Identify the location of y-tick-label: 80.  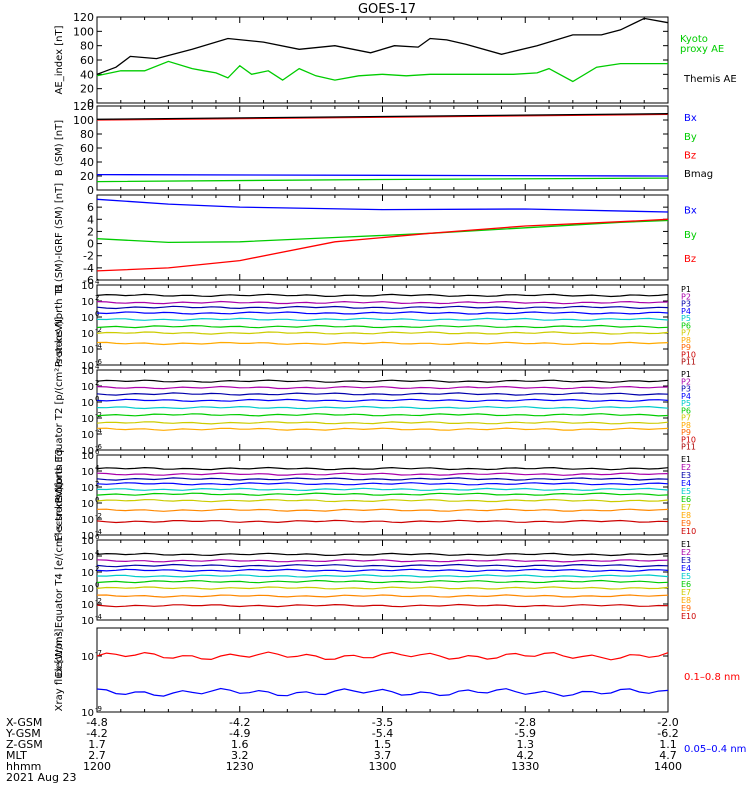
(87, 46).